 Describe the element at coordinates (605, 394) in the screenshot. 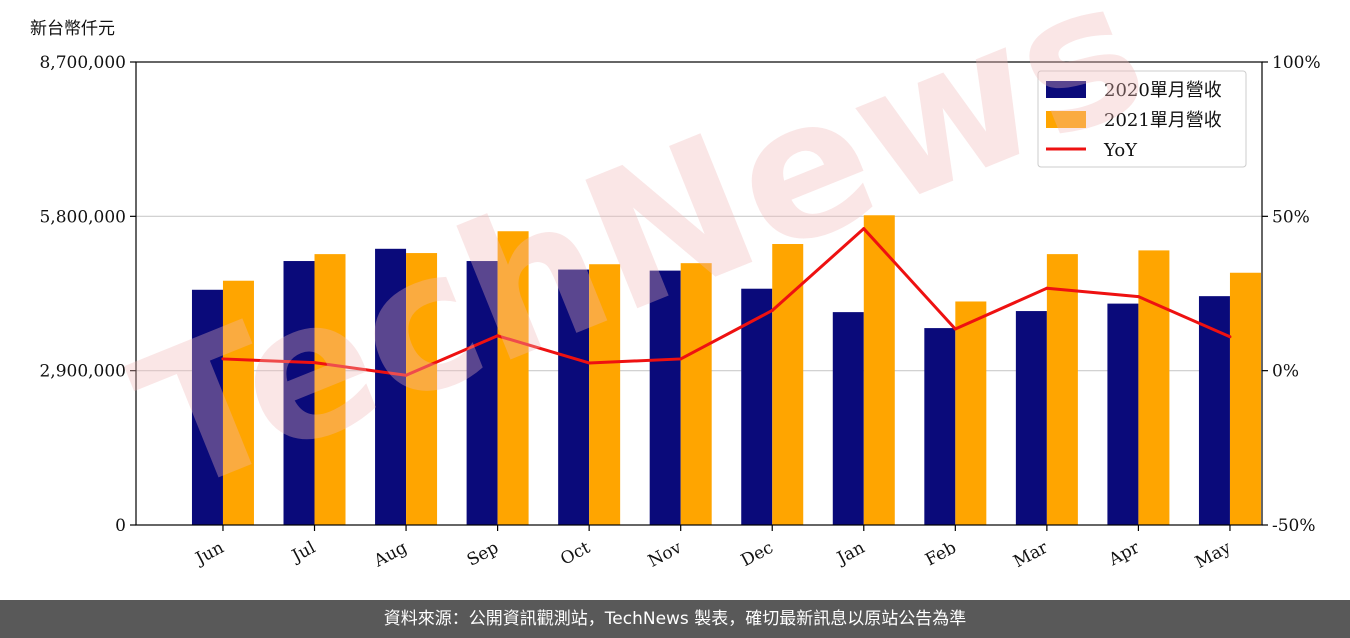

I see `bar-2021-oct` at that location.